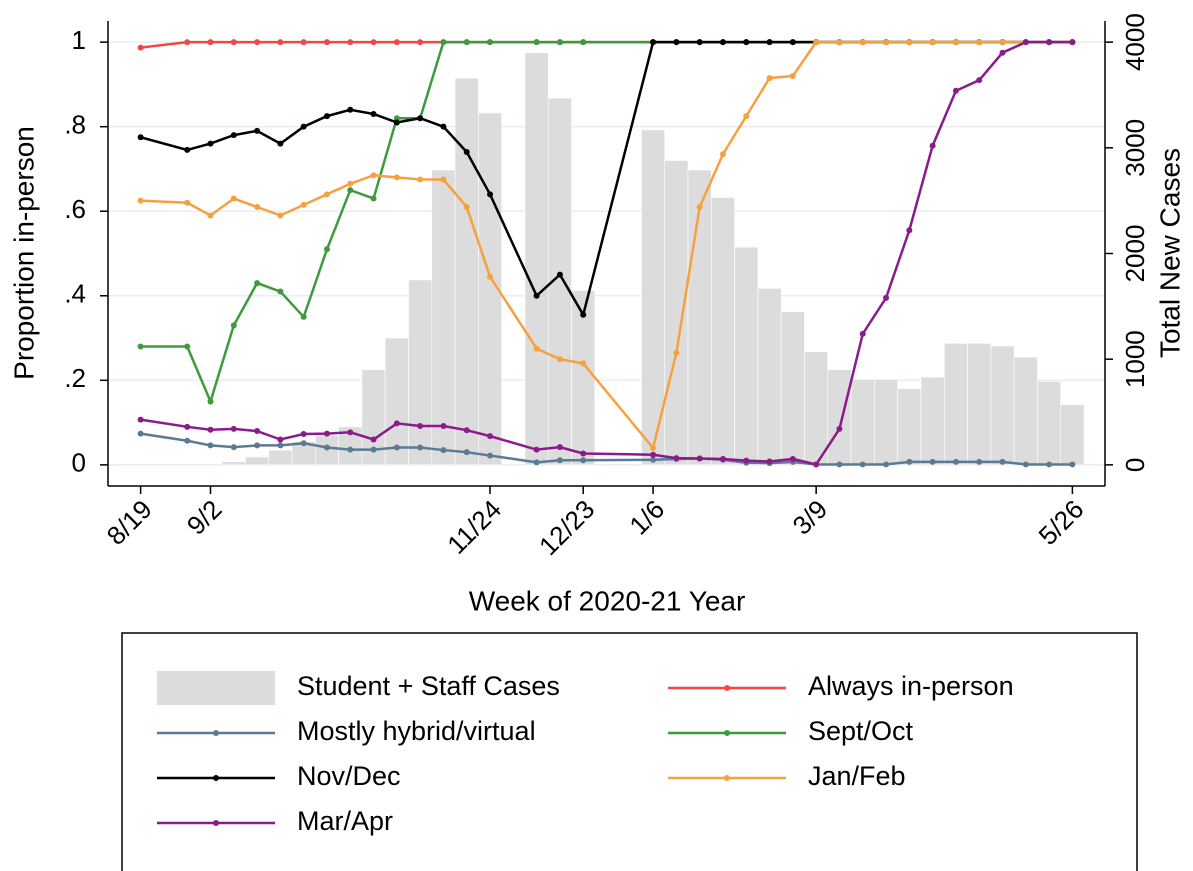  What do you see at coordinates (1135, 254) in the screenshot?
I see `y2-tick-label: 2000` at bounding box center [1135, 254].